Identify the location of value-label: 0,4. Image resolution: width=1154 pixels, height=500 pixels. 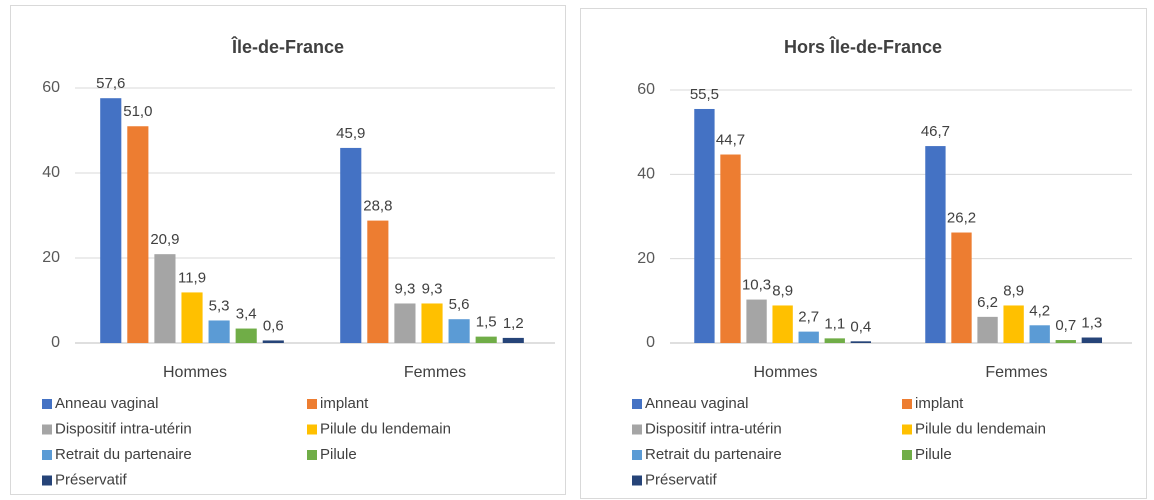
(860, 326).